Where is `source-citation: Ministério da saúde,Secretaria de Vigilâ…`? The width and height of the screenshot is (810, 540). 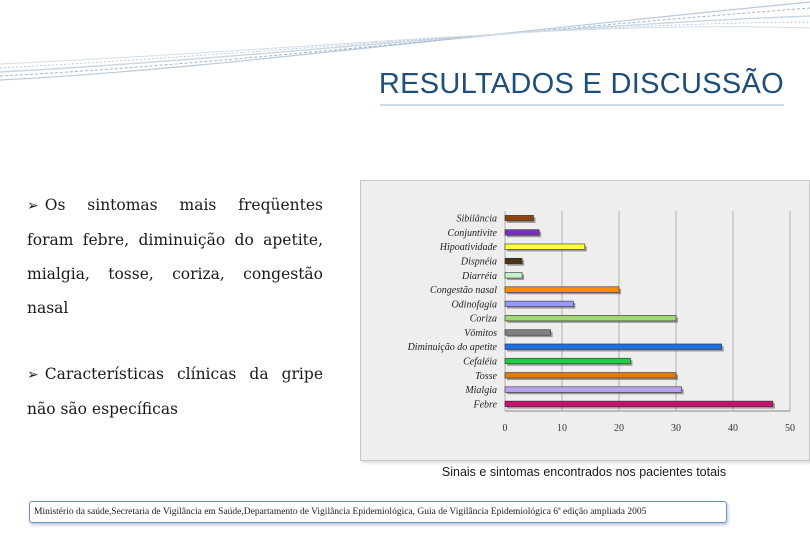
source-citation: Ministério da saúde,Secretaria de Vigilâ… is located at coordinates (378, 512).